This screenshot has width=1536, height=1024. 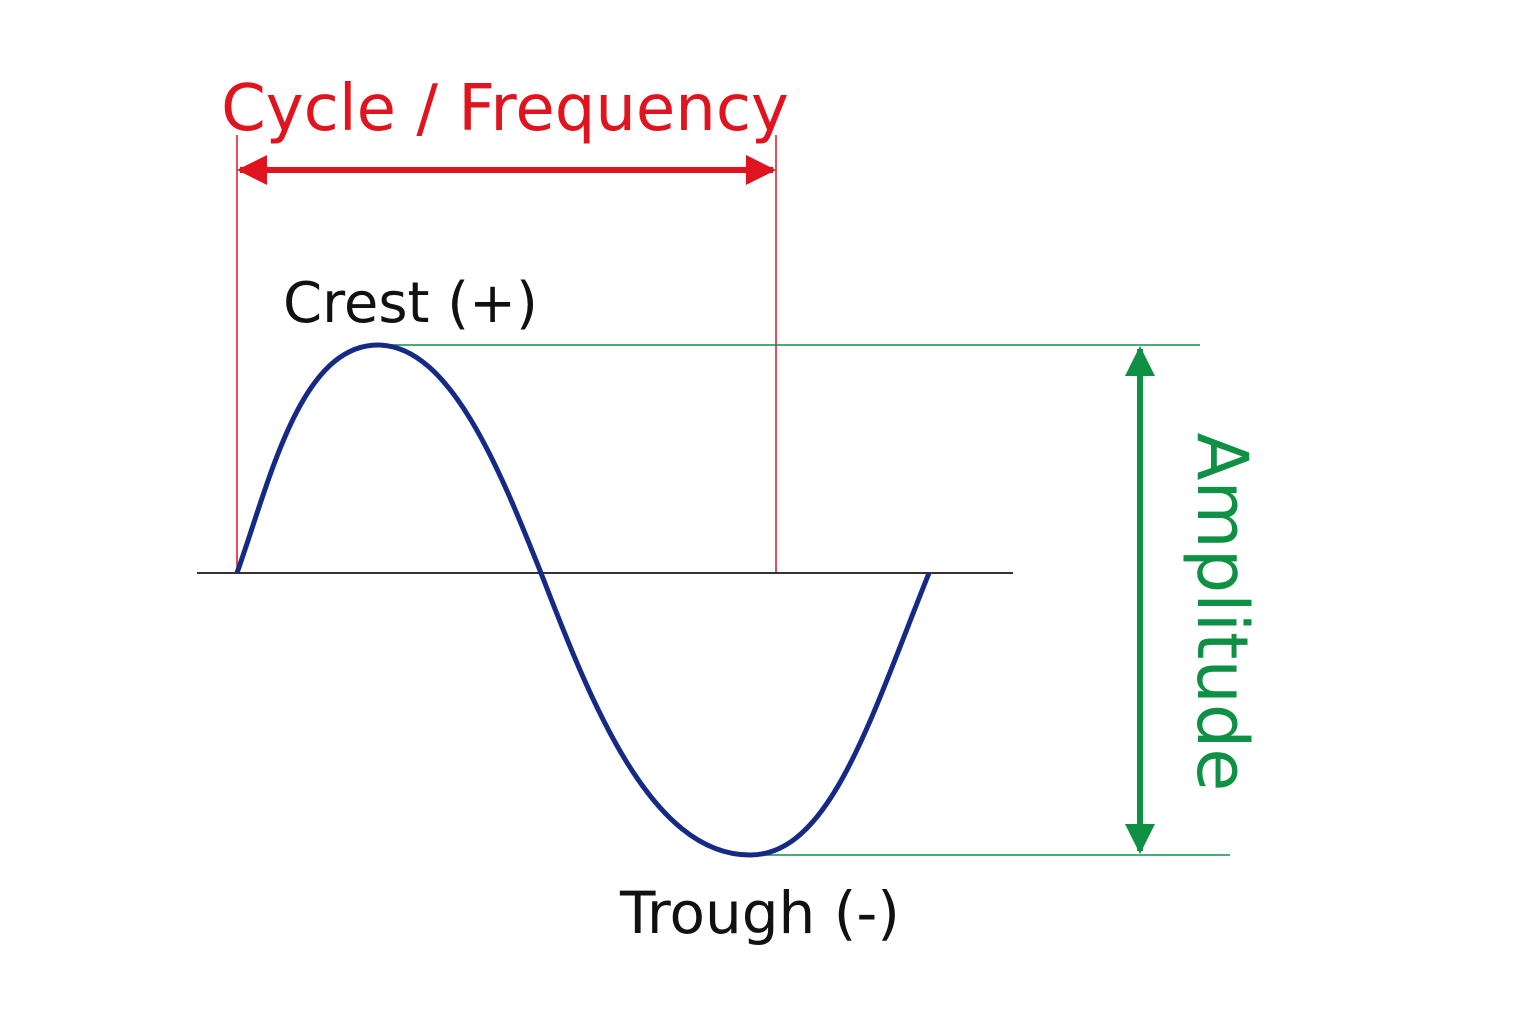 What do you see at coordinates (505, 109) in the screenshot?
I see `title: Cycle / Frequency` at bounding box center [505, 109].